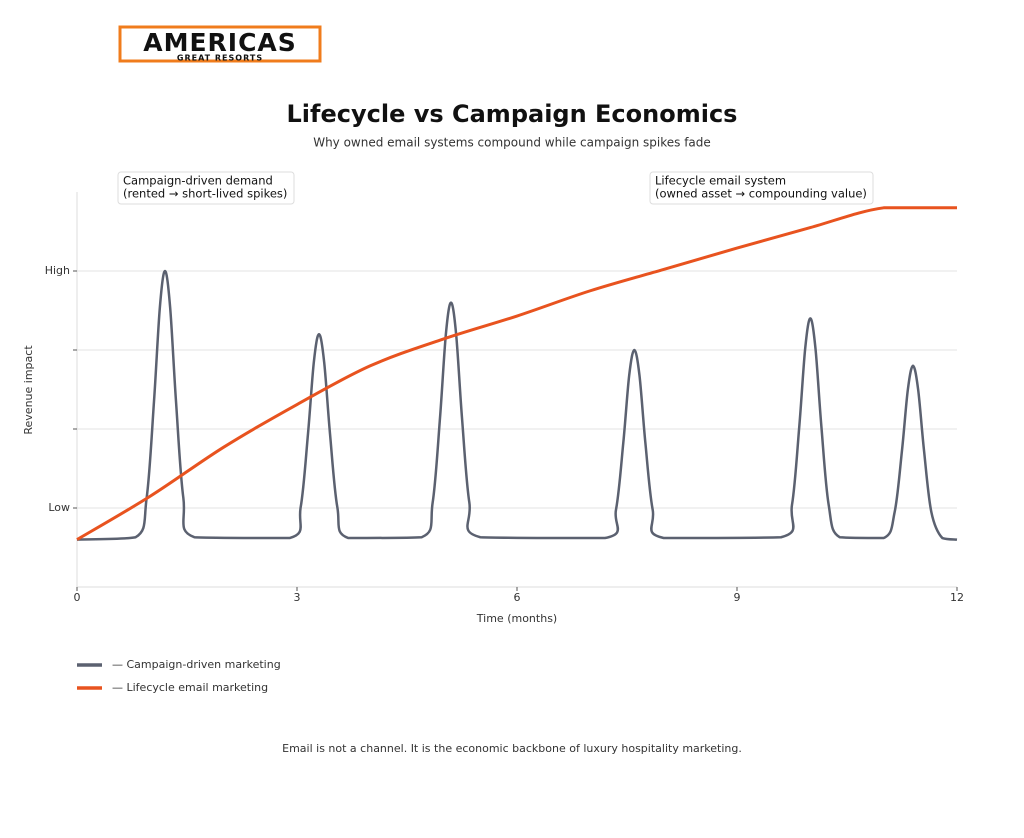  I want to click on annotation-text: Lifecycle email system, so click(720, 181).